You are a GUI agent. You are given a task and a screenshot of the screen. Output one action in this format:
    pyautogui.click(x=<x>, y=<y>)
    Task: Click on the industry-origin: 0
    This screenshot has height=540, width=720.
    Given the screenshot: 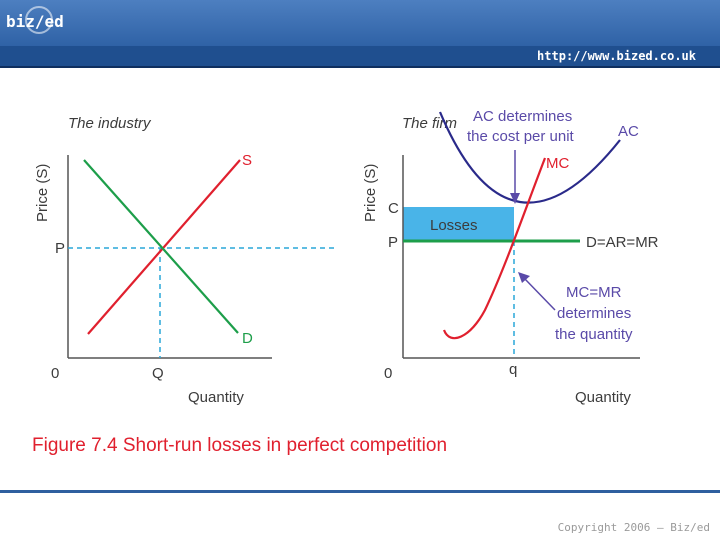 What is the action you would take?
    pyautogui.click(x=55, y=373)
    